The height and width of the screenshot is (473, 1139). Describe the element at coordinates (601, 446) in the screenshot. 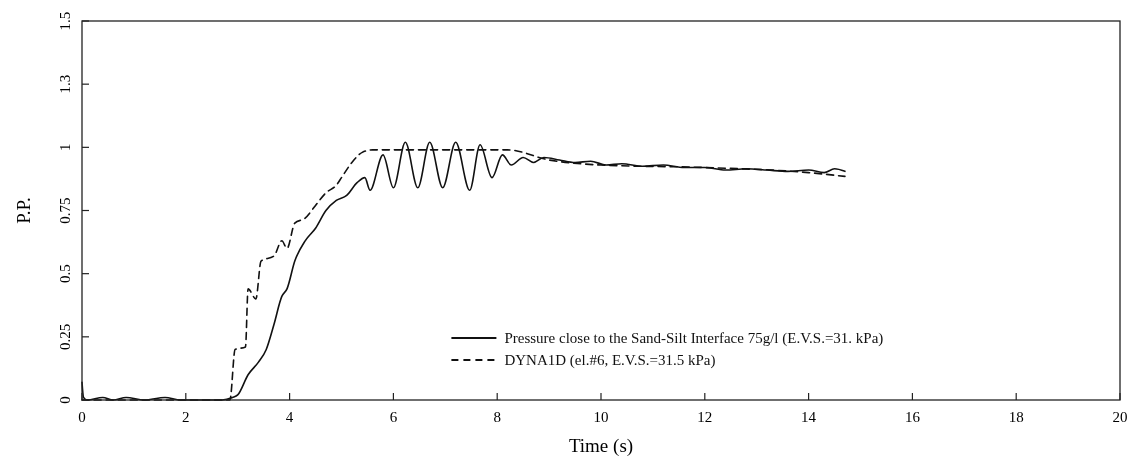

I see `x-axis-title: Time (s)` at that location.